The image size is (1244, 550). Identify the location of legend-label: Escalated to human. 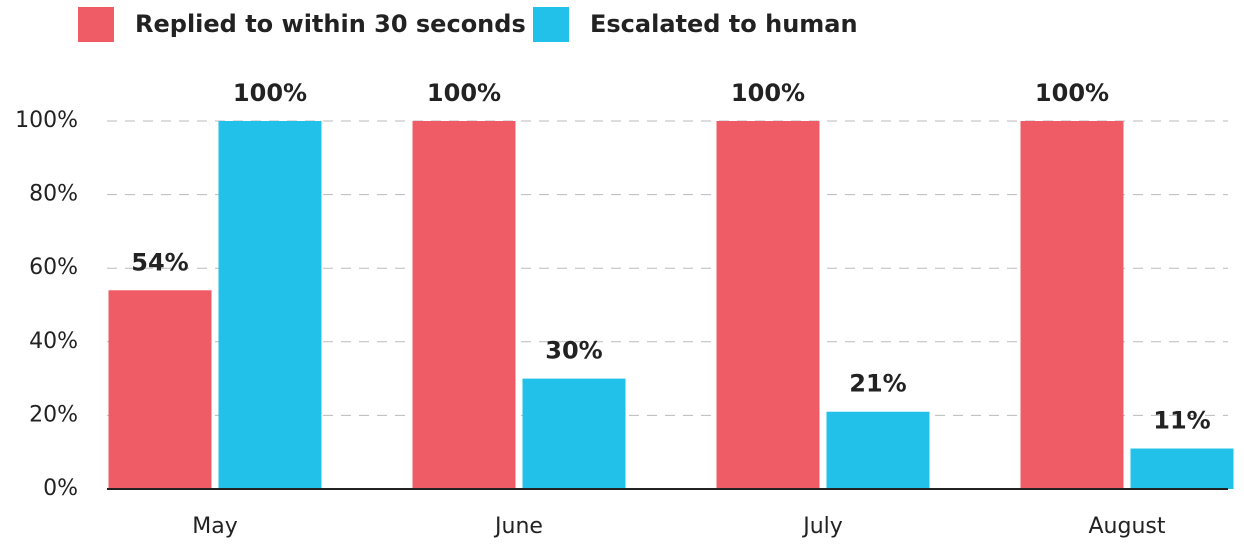
(724, 24).